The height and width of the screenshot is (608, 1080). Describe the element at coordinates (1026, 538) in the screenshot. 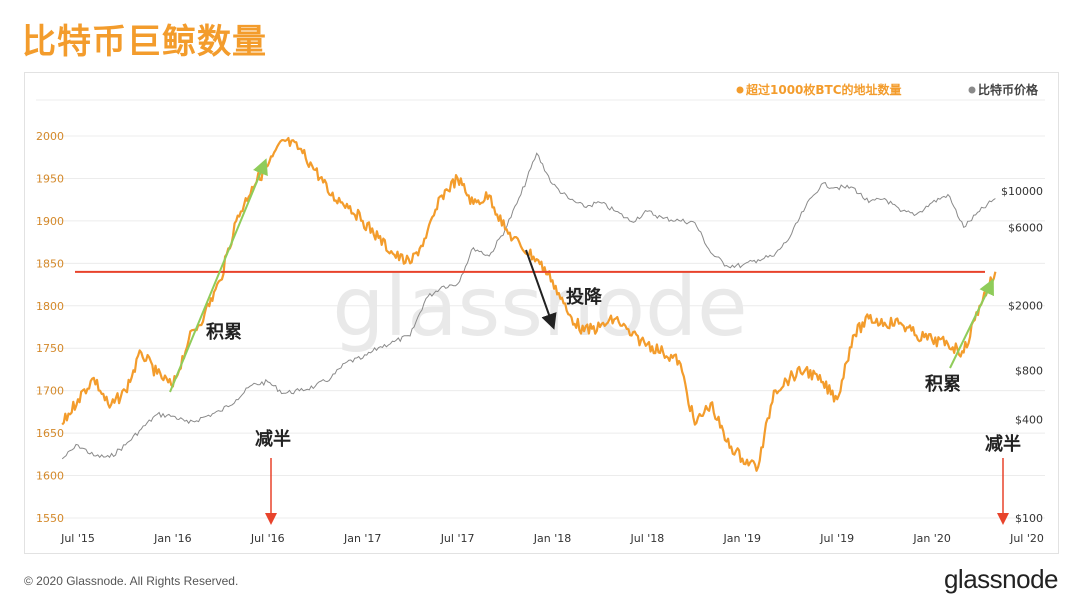

I see `x-tick-label: Jul '20` at that location.